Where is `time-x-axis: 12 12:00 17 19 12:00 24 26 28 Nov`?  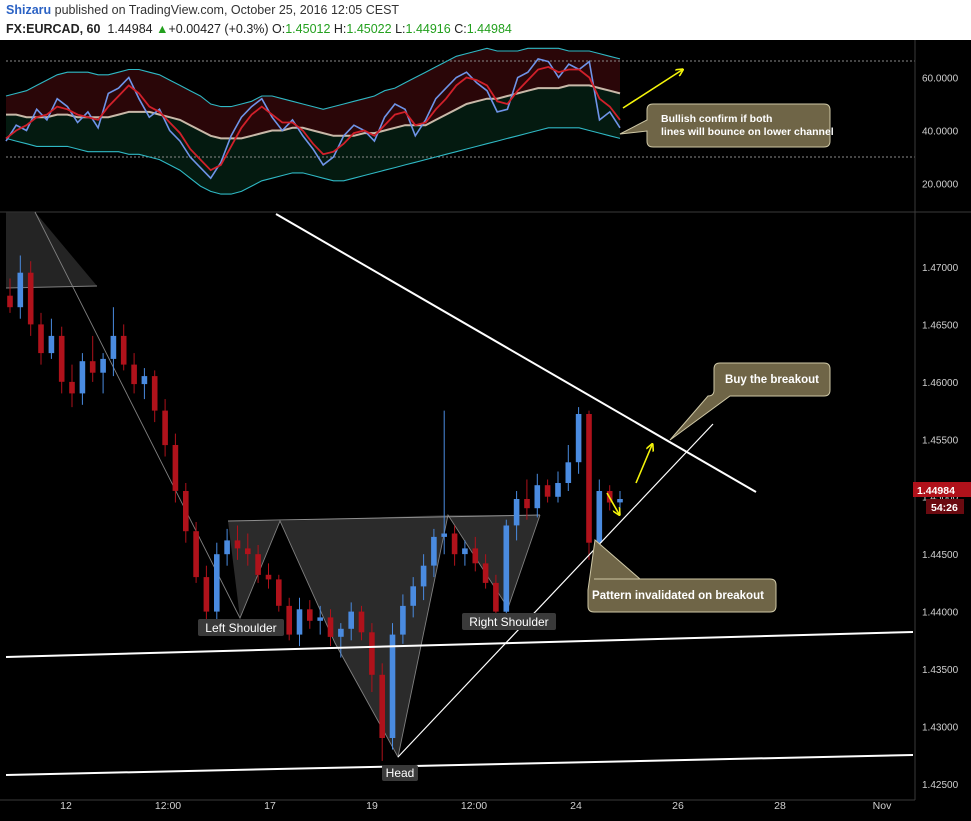 time-x-axis: 12 12:00 17 19 12:00 24 26 28 Nov is located at coordinates (476, 806).